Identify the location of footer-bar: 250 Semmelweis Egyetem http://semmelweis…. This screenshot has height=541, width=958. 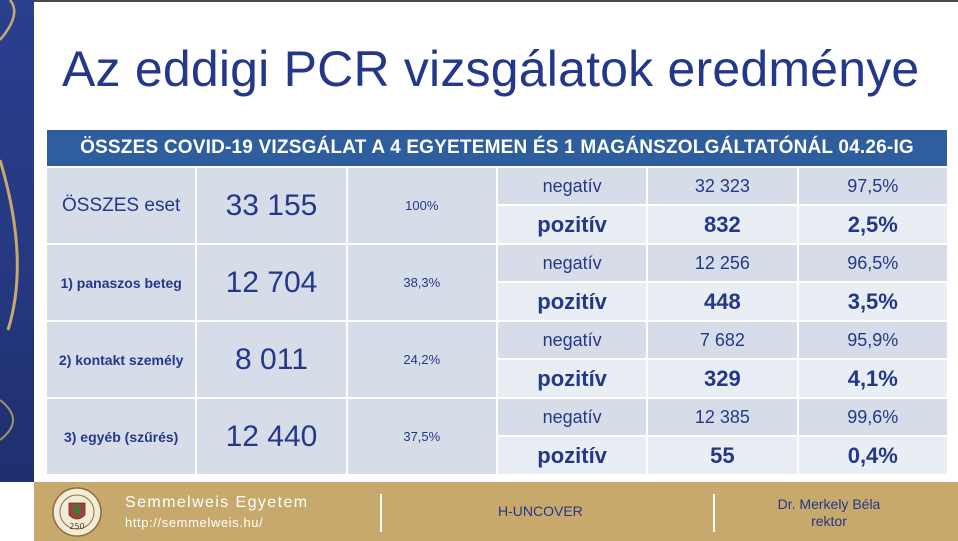
(496, 511).